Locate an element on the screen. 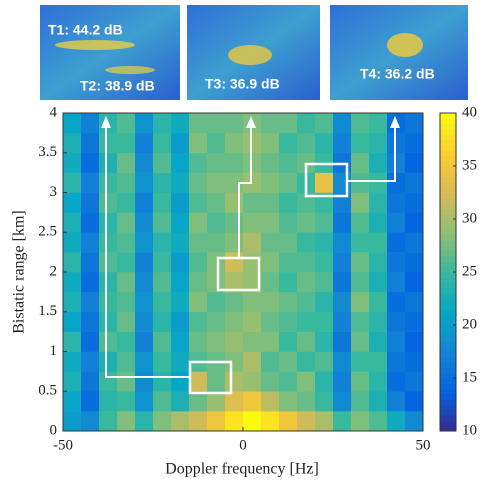 Image resolution: width=498 pixels, height=489 pixels. colorbar-tick-label: 25 is located at coordinates (469, 271).